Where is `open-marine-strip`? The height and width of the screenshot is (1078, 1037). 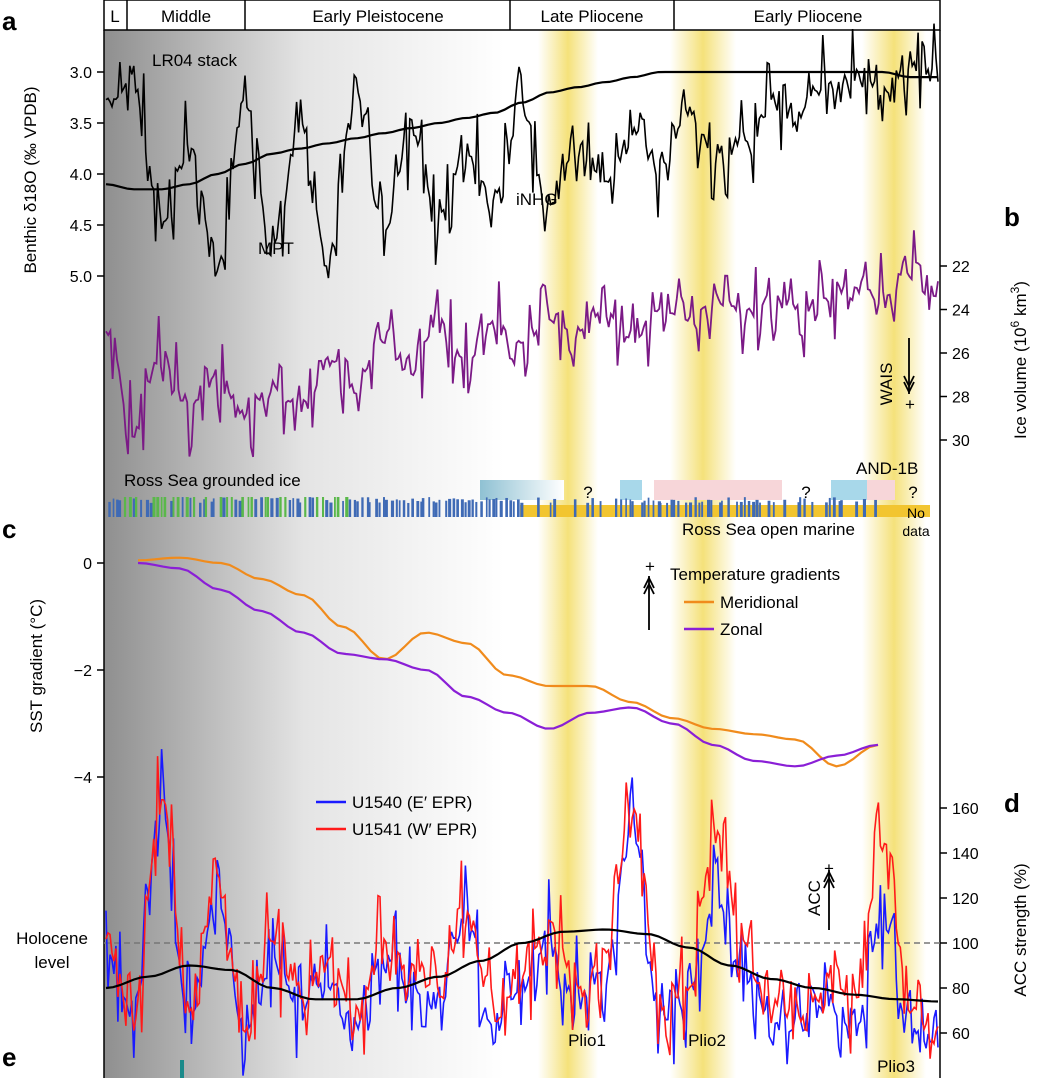 open-marine-strip is located at coordinates (725, 511).